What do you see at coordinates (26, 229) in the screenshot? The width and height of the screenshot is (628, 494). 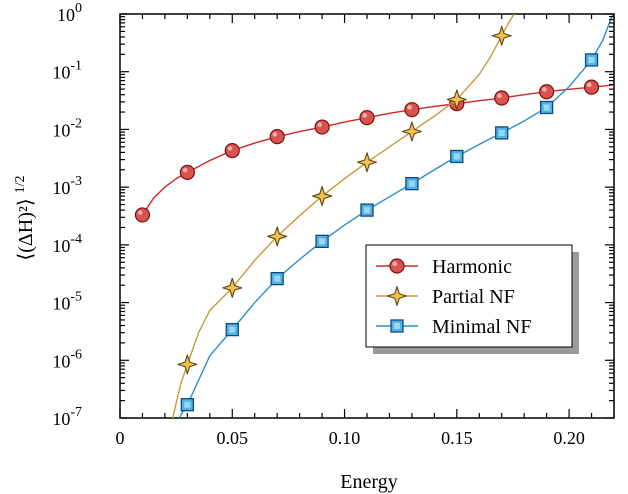 I see `y-axis-title-main: ⟨(ΔH)²⟩` at bounding box center [26, 229].